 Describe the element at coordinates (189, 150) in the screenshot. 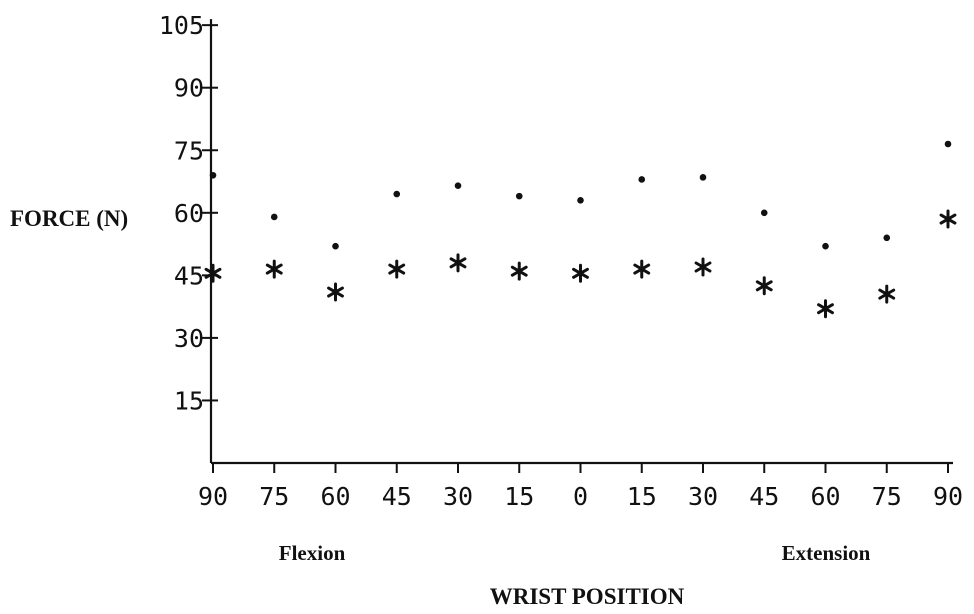

I see `y-tick-label: 75` at that location.